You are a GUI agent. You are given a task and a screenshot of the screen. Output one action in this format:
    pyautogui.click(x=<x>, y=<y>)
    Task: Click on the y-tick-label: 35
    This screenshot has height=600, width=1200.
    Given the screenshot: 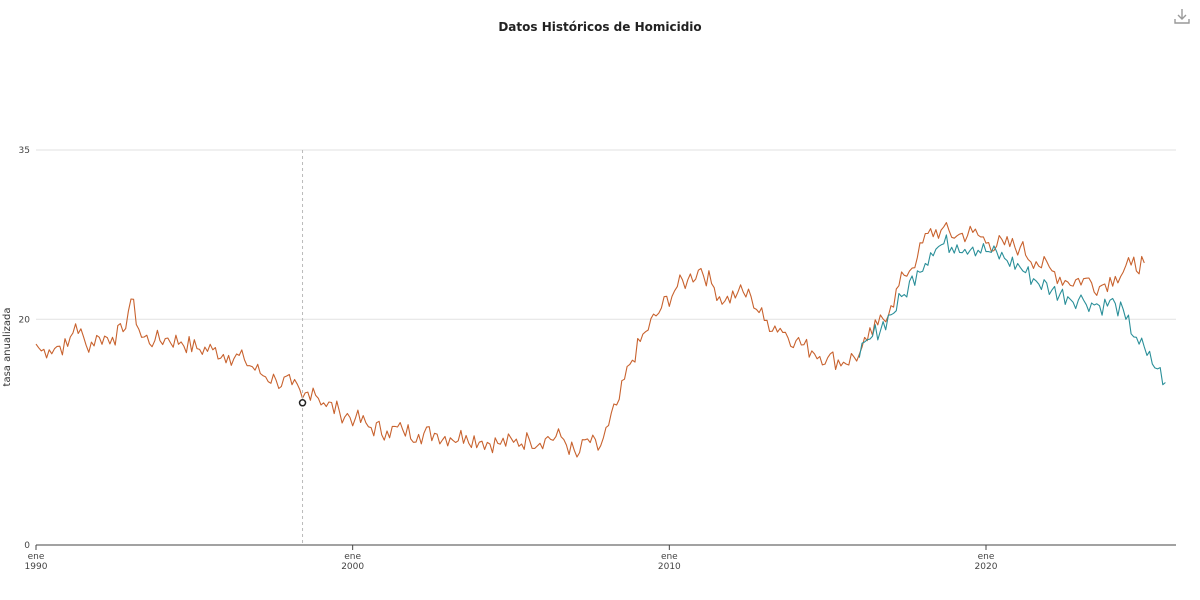 What is the action you would take?
    pyautogui.click(x=24, y=151)
    